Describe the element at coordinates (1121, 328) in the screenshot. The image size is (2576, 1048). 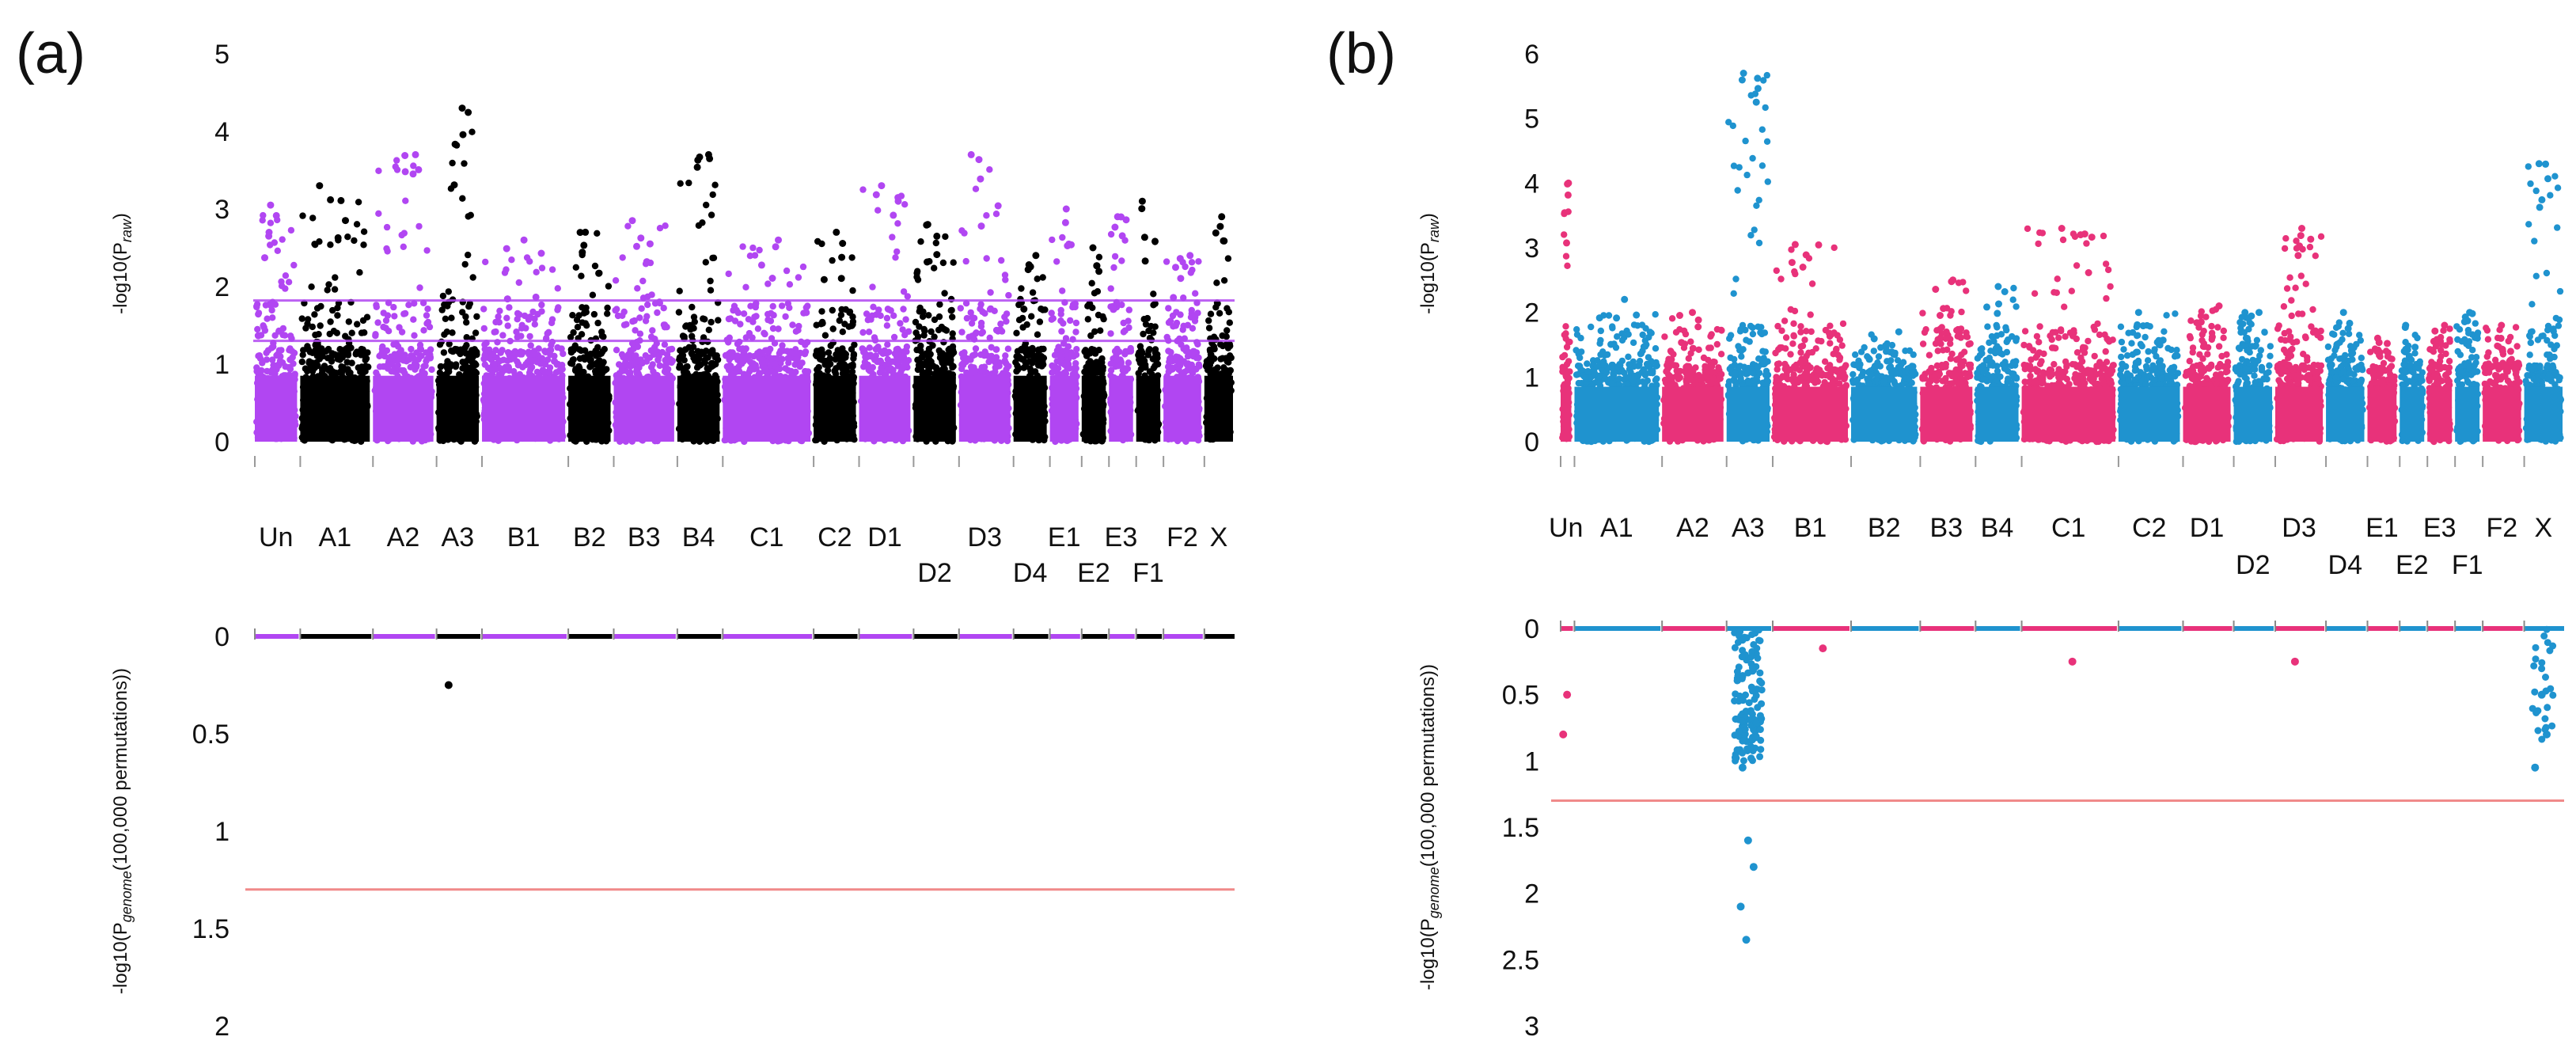
I see `chromosome-points-E3` at that location.